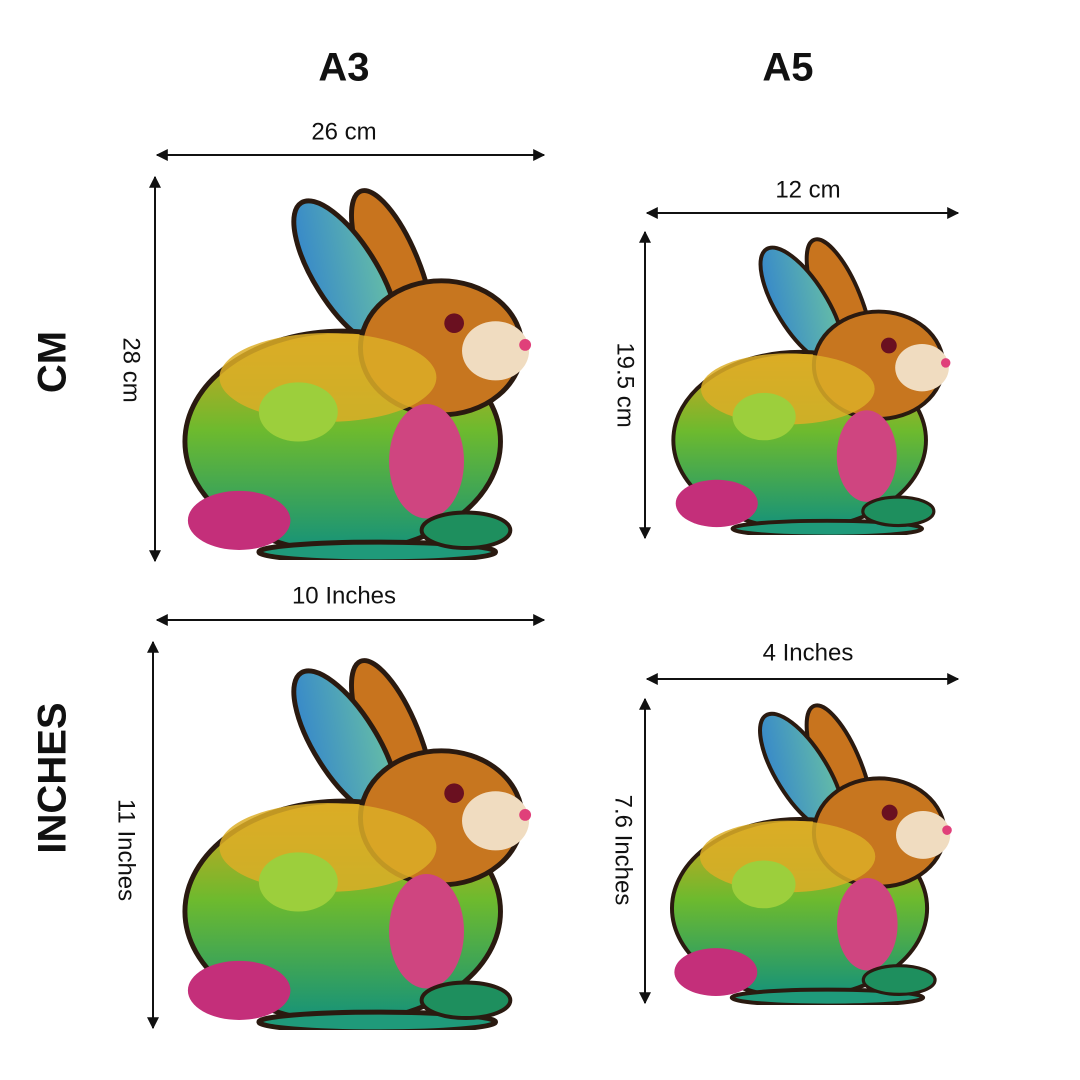  What do you see at coordinates (787, 68) in the screenshot?
I see `column-title: A5` at bounding box center [787, 68].